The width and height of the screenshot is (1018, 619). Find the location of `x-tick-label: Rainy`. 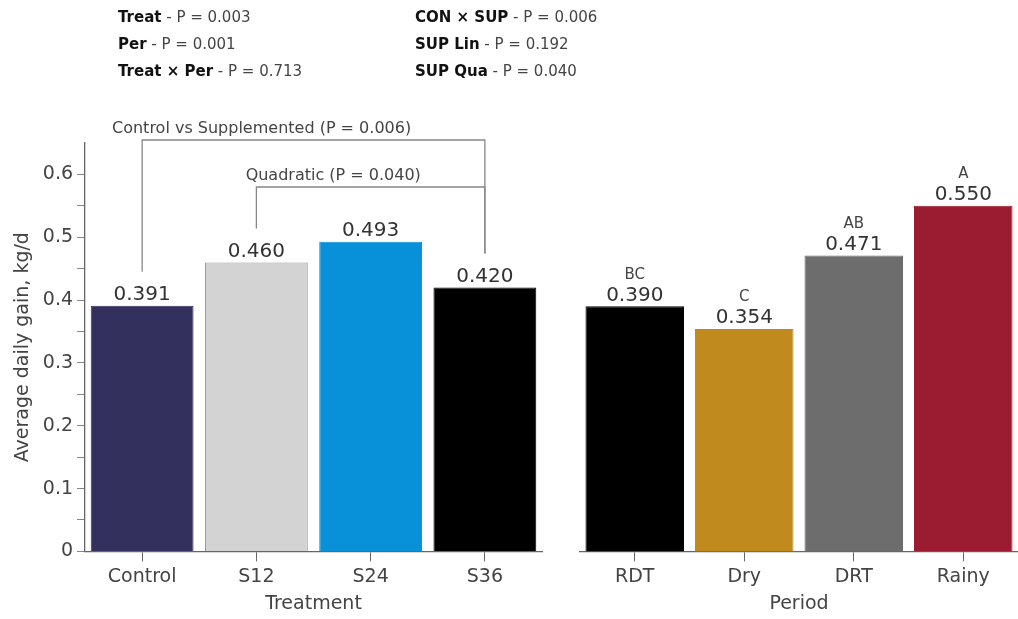

x-tick-label: Rainy is located at coordinates (963, 574).